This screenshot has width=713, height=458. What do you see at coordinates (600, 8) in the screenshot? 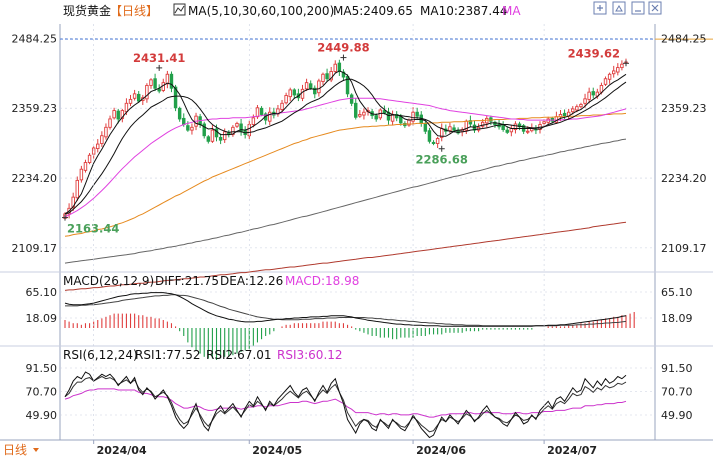
I see `expand-icon` at bounding box center [600, 8].